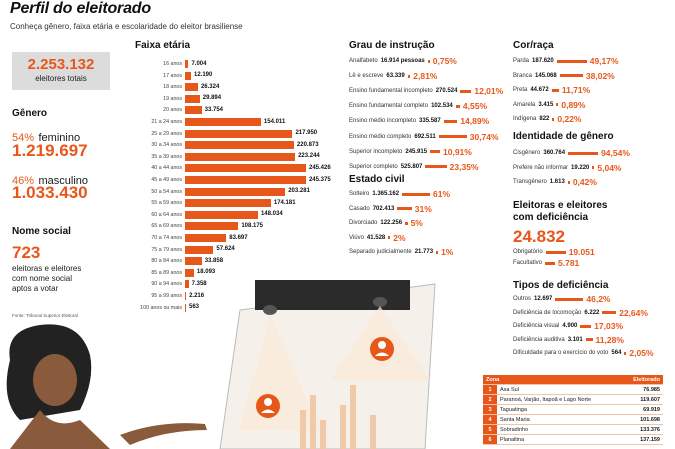 Image resolution: width=675 pixels, height=449 pixels. Describe the element at coordinates (410, 152) in the screenshot. I see `instrucao-row: Superior incompleto 245.915 10,91%` at that location.